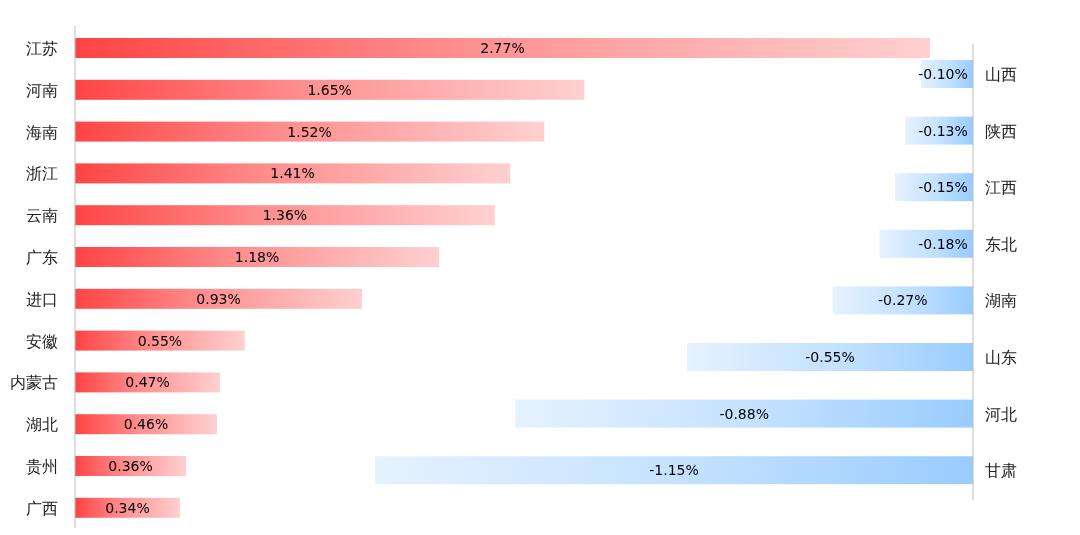 The image size is (1080, 535). What do you see at coordinates (42, 341) in the screenshot?
I see `y-tick-label: 安徽` at bounding box center [42, 341].